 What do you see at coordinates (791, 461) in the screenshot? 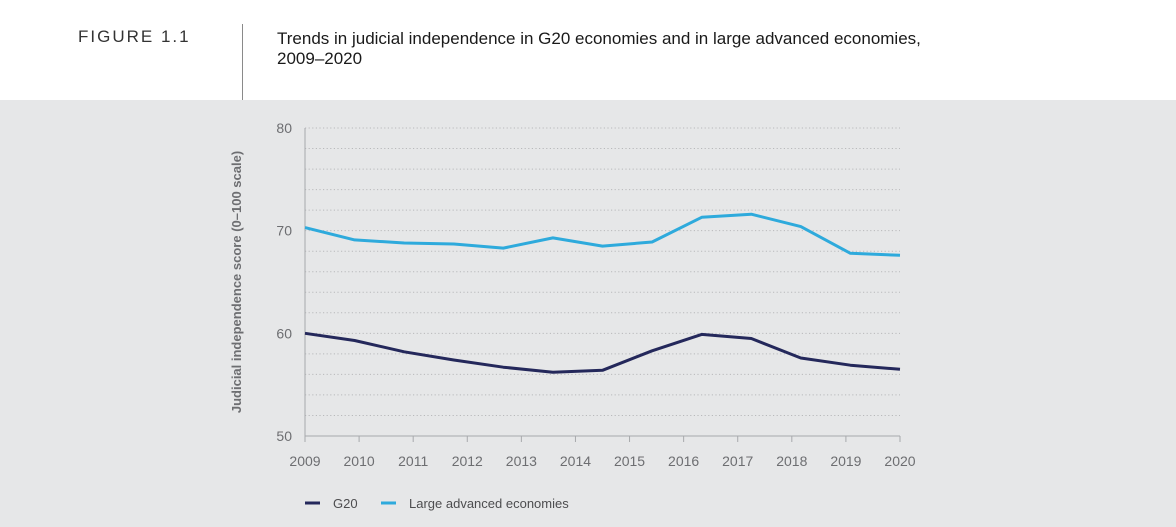
I see `x-tick-label: 2018` at bounding box center [791, 461].